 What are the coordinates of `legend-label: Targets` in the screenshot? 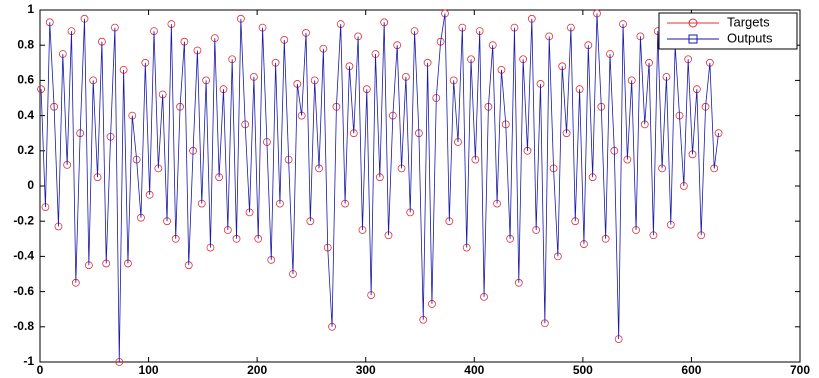 It's located at (748, 21).